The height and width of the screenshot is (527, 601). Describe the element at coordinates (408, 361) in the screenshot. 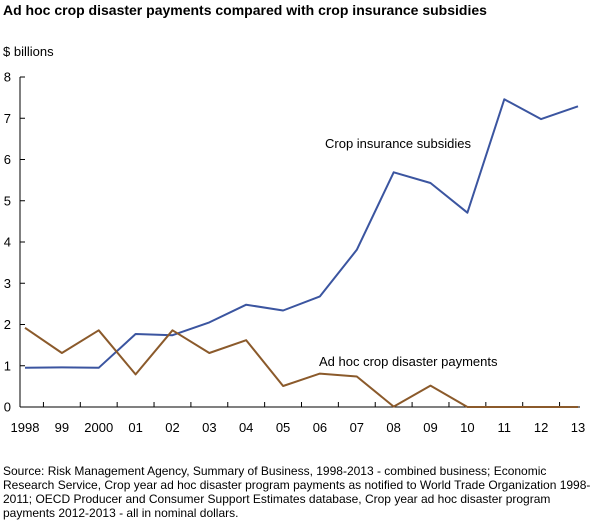

I see `series-label: Ad hoc crop disaster payments` at that location.